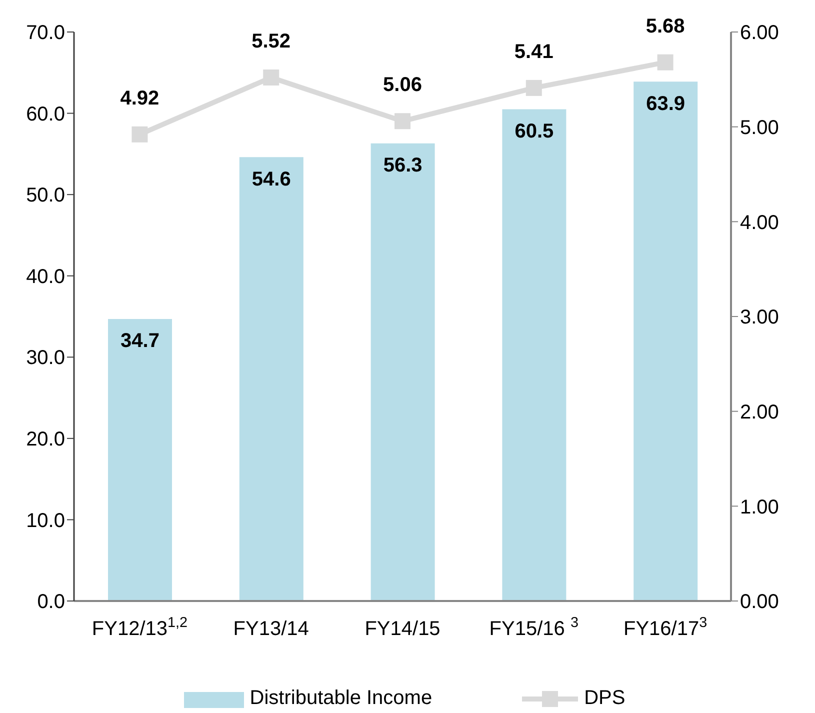 Image resolution: width=815 pixels, height=713 pixels. What do you see at coordinates (605, 698) in the screenshot?
I see `legend-label: DPS` at bounding box center [605, 698].